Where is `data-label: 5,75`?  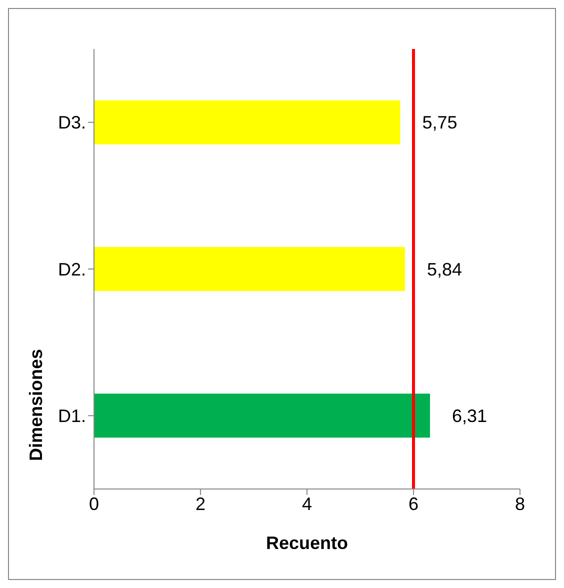 data-label: 5,75 is located at coordinates (440, 122).